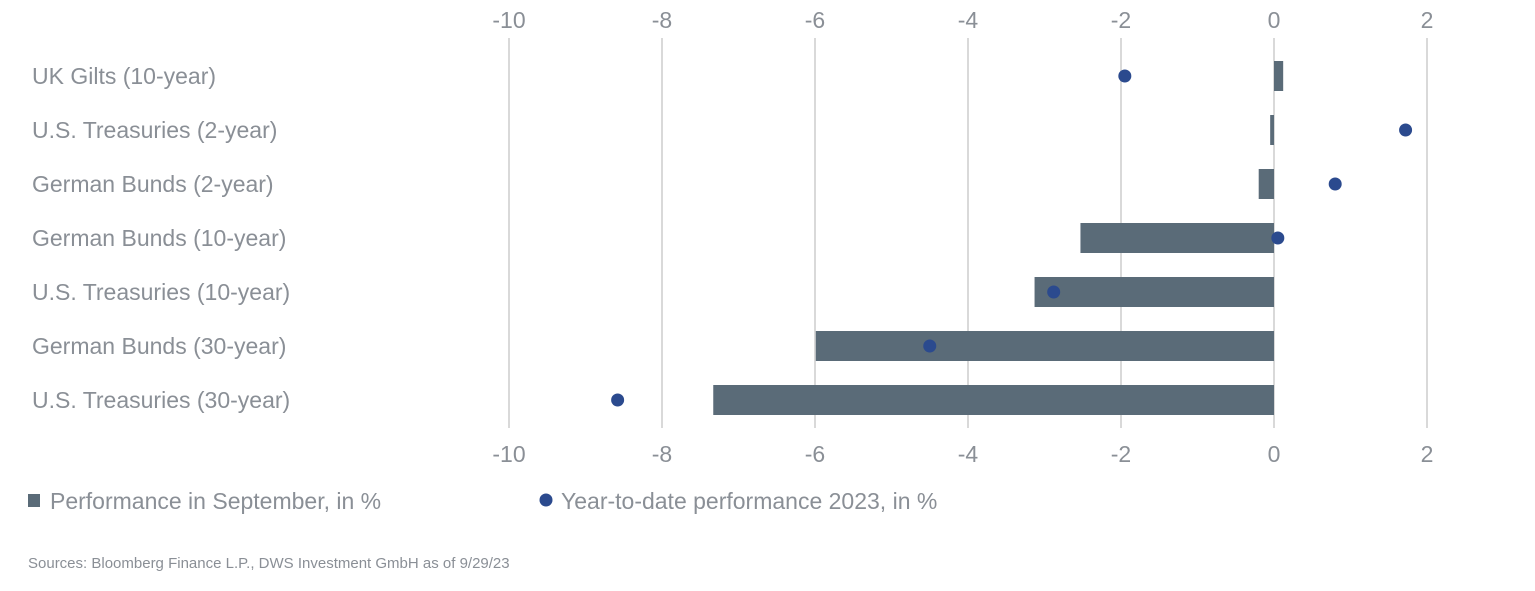  What do you see at coordinates (215, 501) in the screenshot?
I see `legend-label-september: Performance in September, in %` at bounding box center [215, 501].